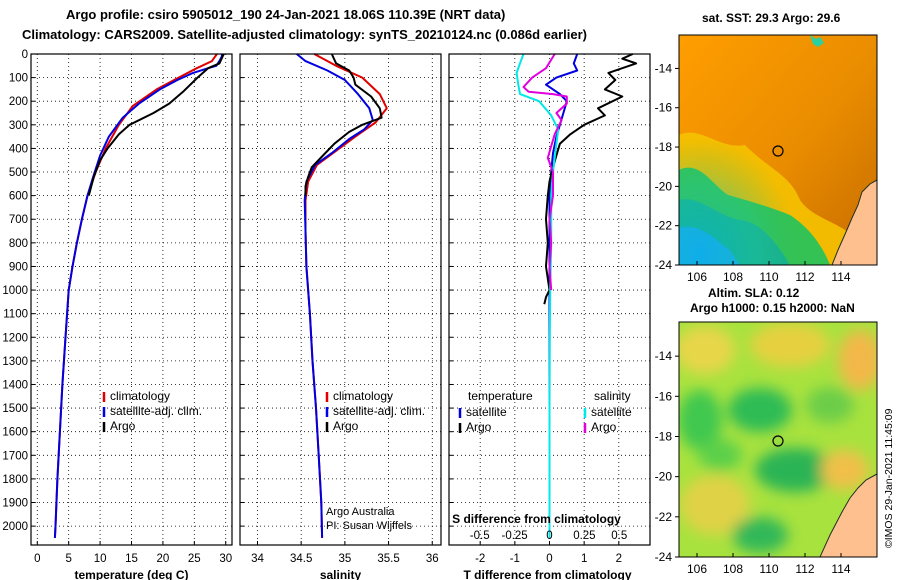 This screenshot has height=580, width=900. Describe the element at coordinates (15, 456) in the screenshot. I see `y-tick-label: 1700` at that location.